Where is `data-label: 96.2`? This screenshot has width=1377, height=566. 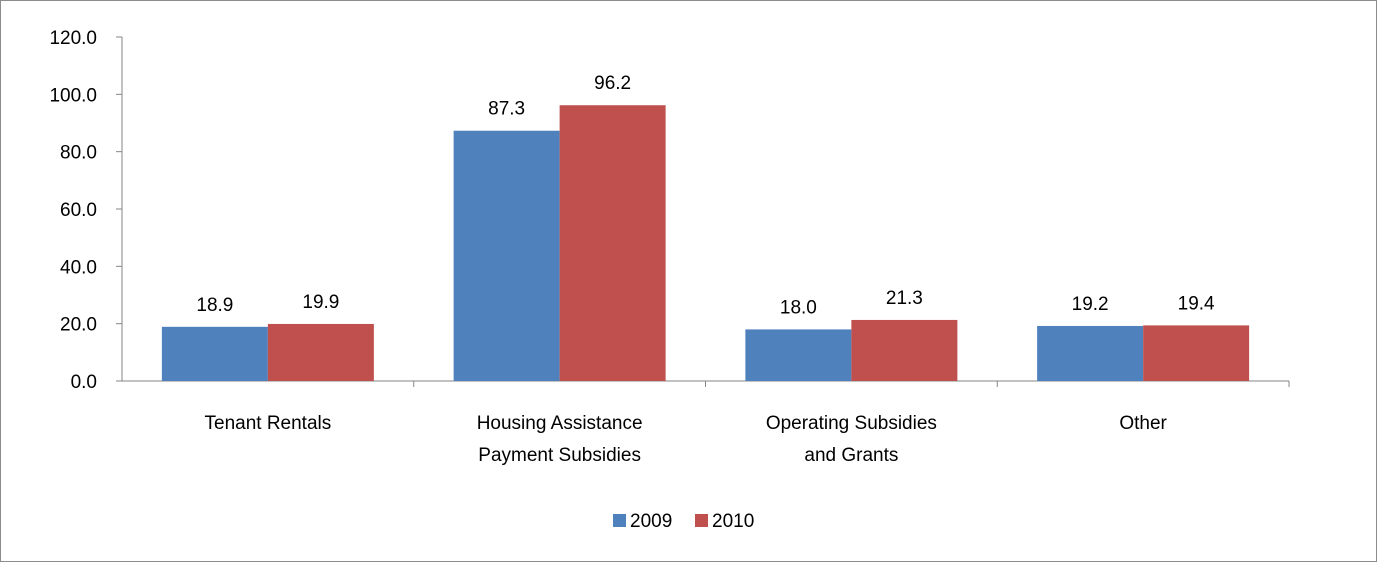
data-label: 96.2 is located at coordinates (612, 83).